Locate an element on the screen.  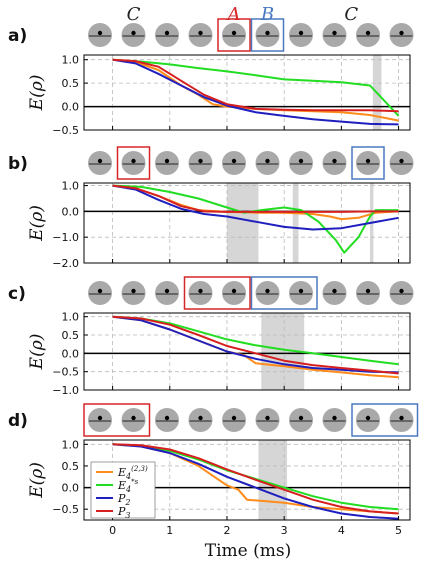
x-tick-label: 5 is located at coordinates (398, 530).